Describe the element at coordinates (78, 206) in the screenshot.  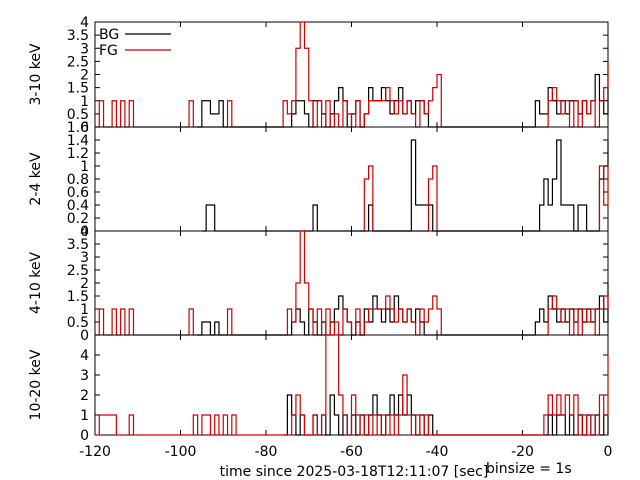
I see `y-tick-label: 0.4` at that location.